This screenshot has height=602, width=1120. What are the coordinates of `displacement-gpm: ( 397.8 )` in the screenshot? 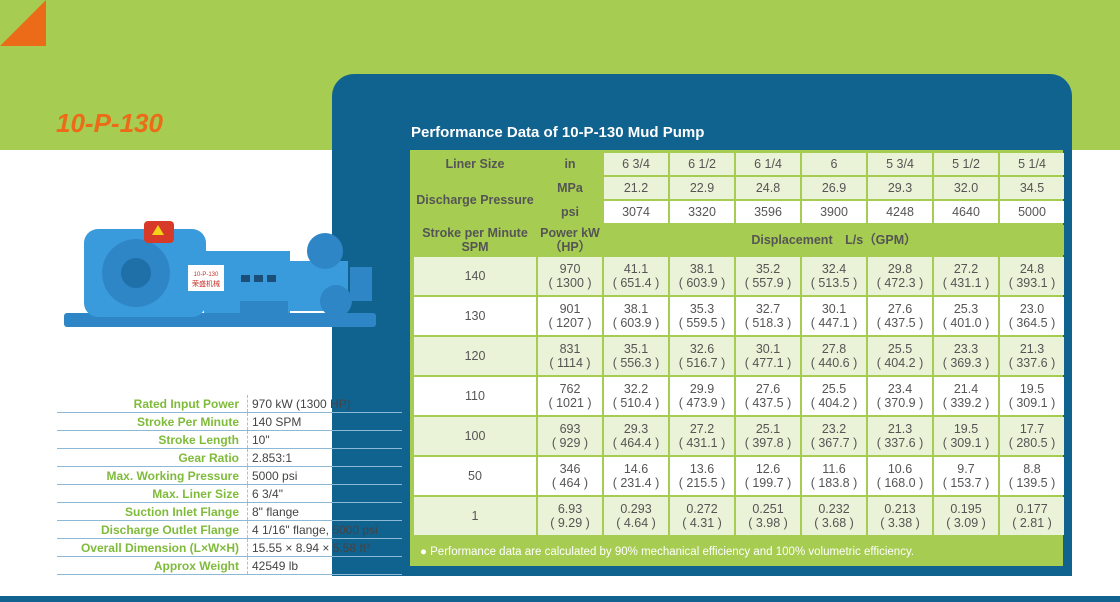 It's located at (768, 443).